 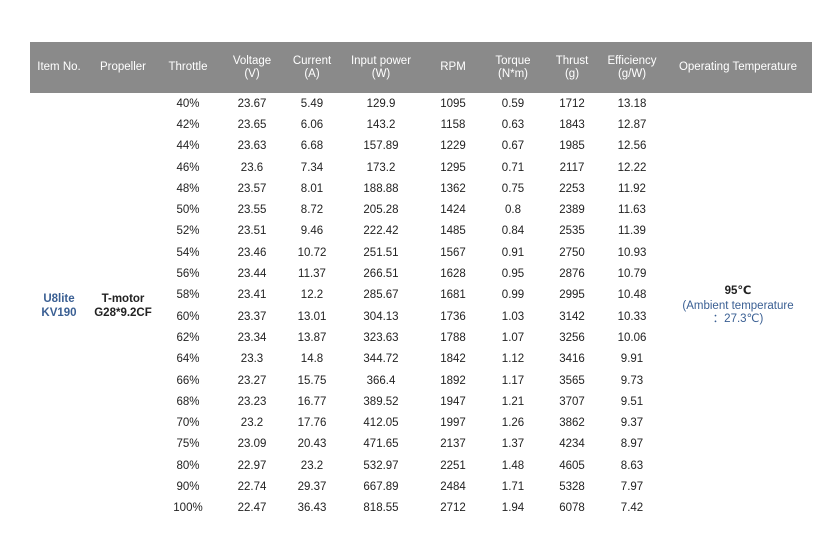 What do you see at coordinates (453, 380) in the screenshot?
I see `table-cell: 1892` at bounding box center [453, 380].